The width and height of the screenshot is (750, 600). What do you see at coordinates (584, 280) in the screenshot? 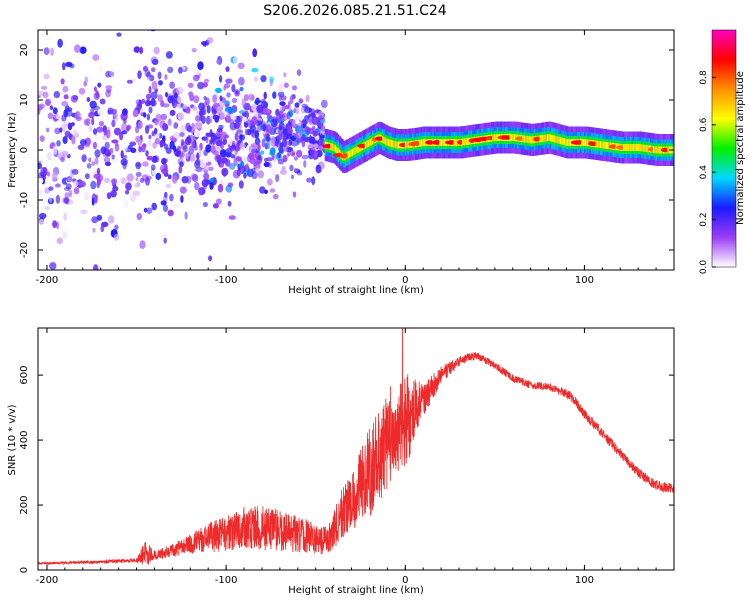
I see `spectrogram-x-tick-label: 100` at bounding box center [584, 280].